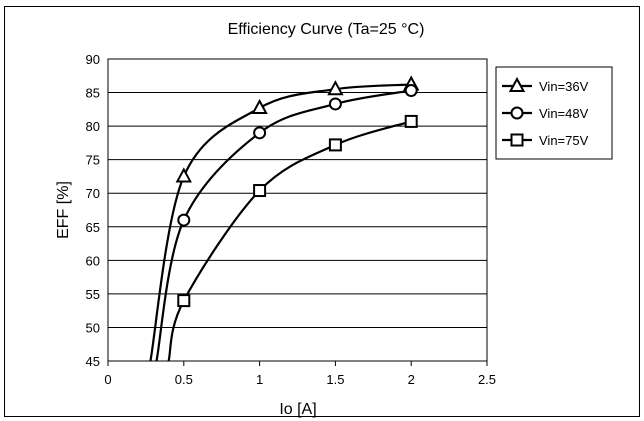  What do you see at coordinates (93, 327) in the screenshot?
I see `y-tick-label-50: 50` at bounding box center [93, 327].